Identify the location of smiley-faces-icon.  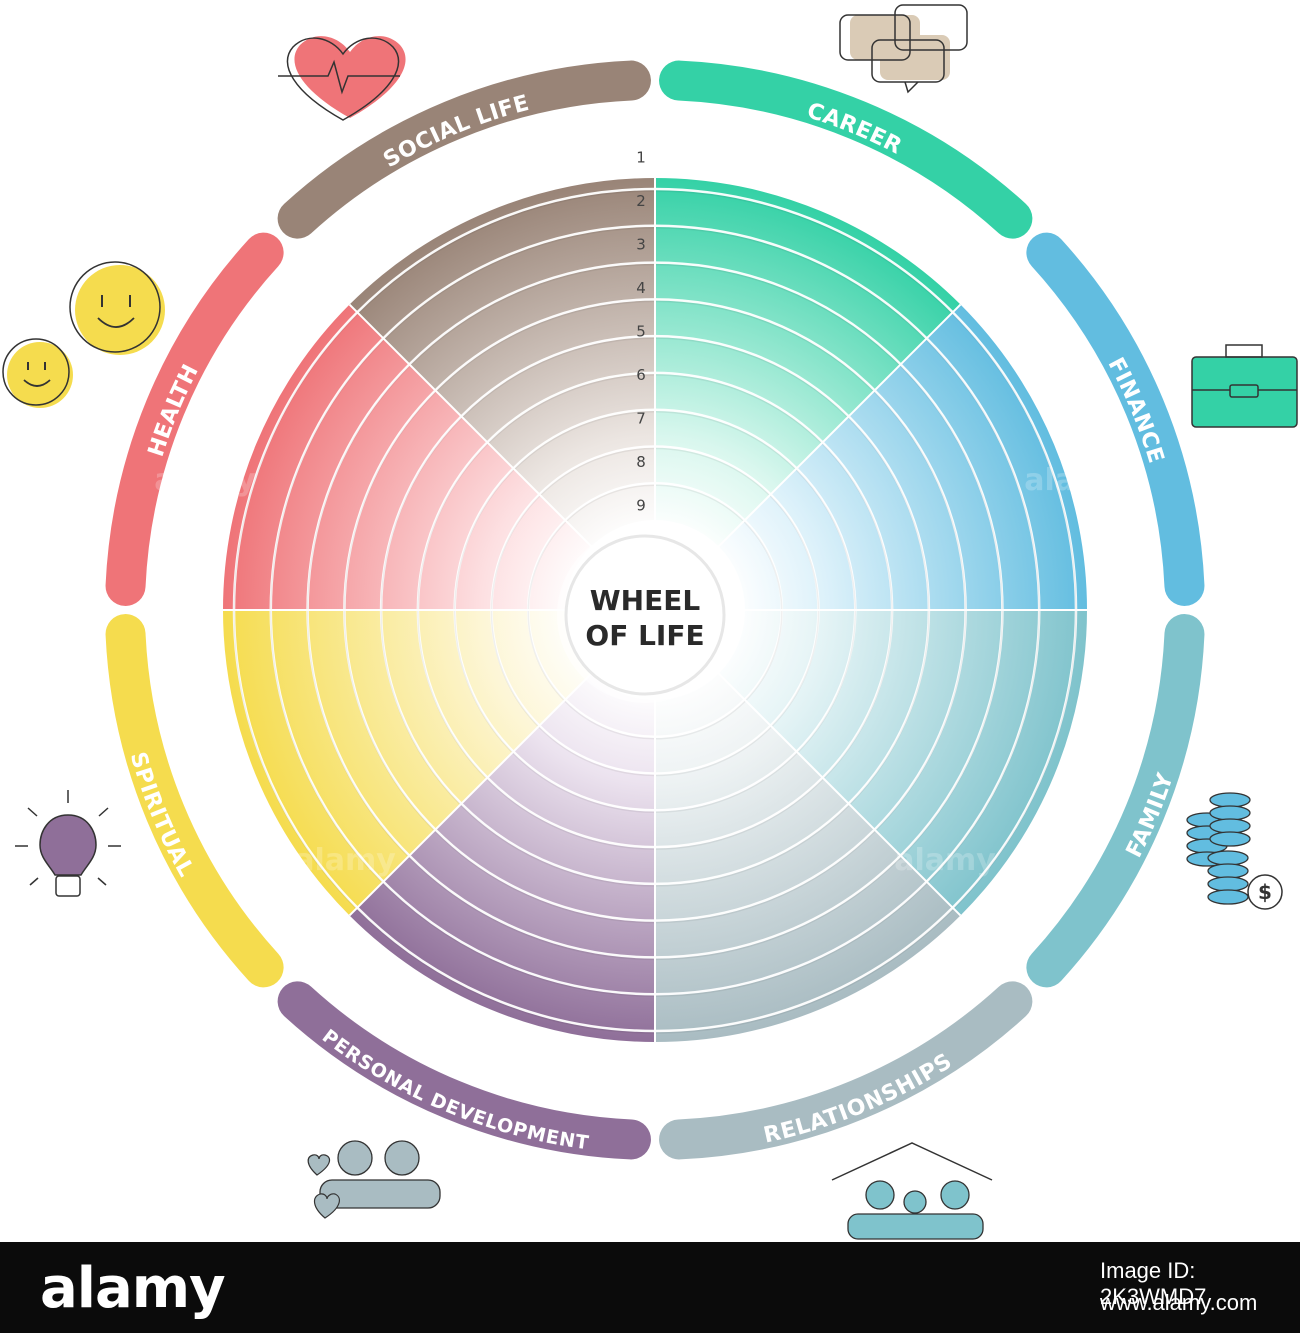
(83, 334).